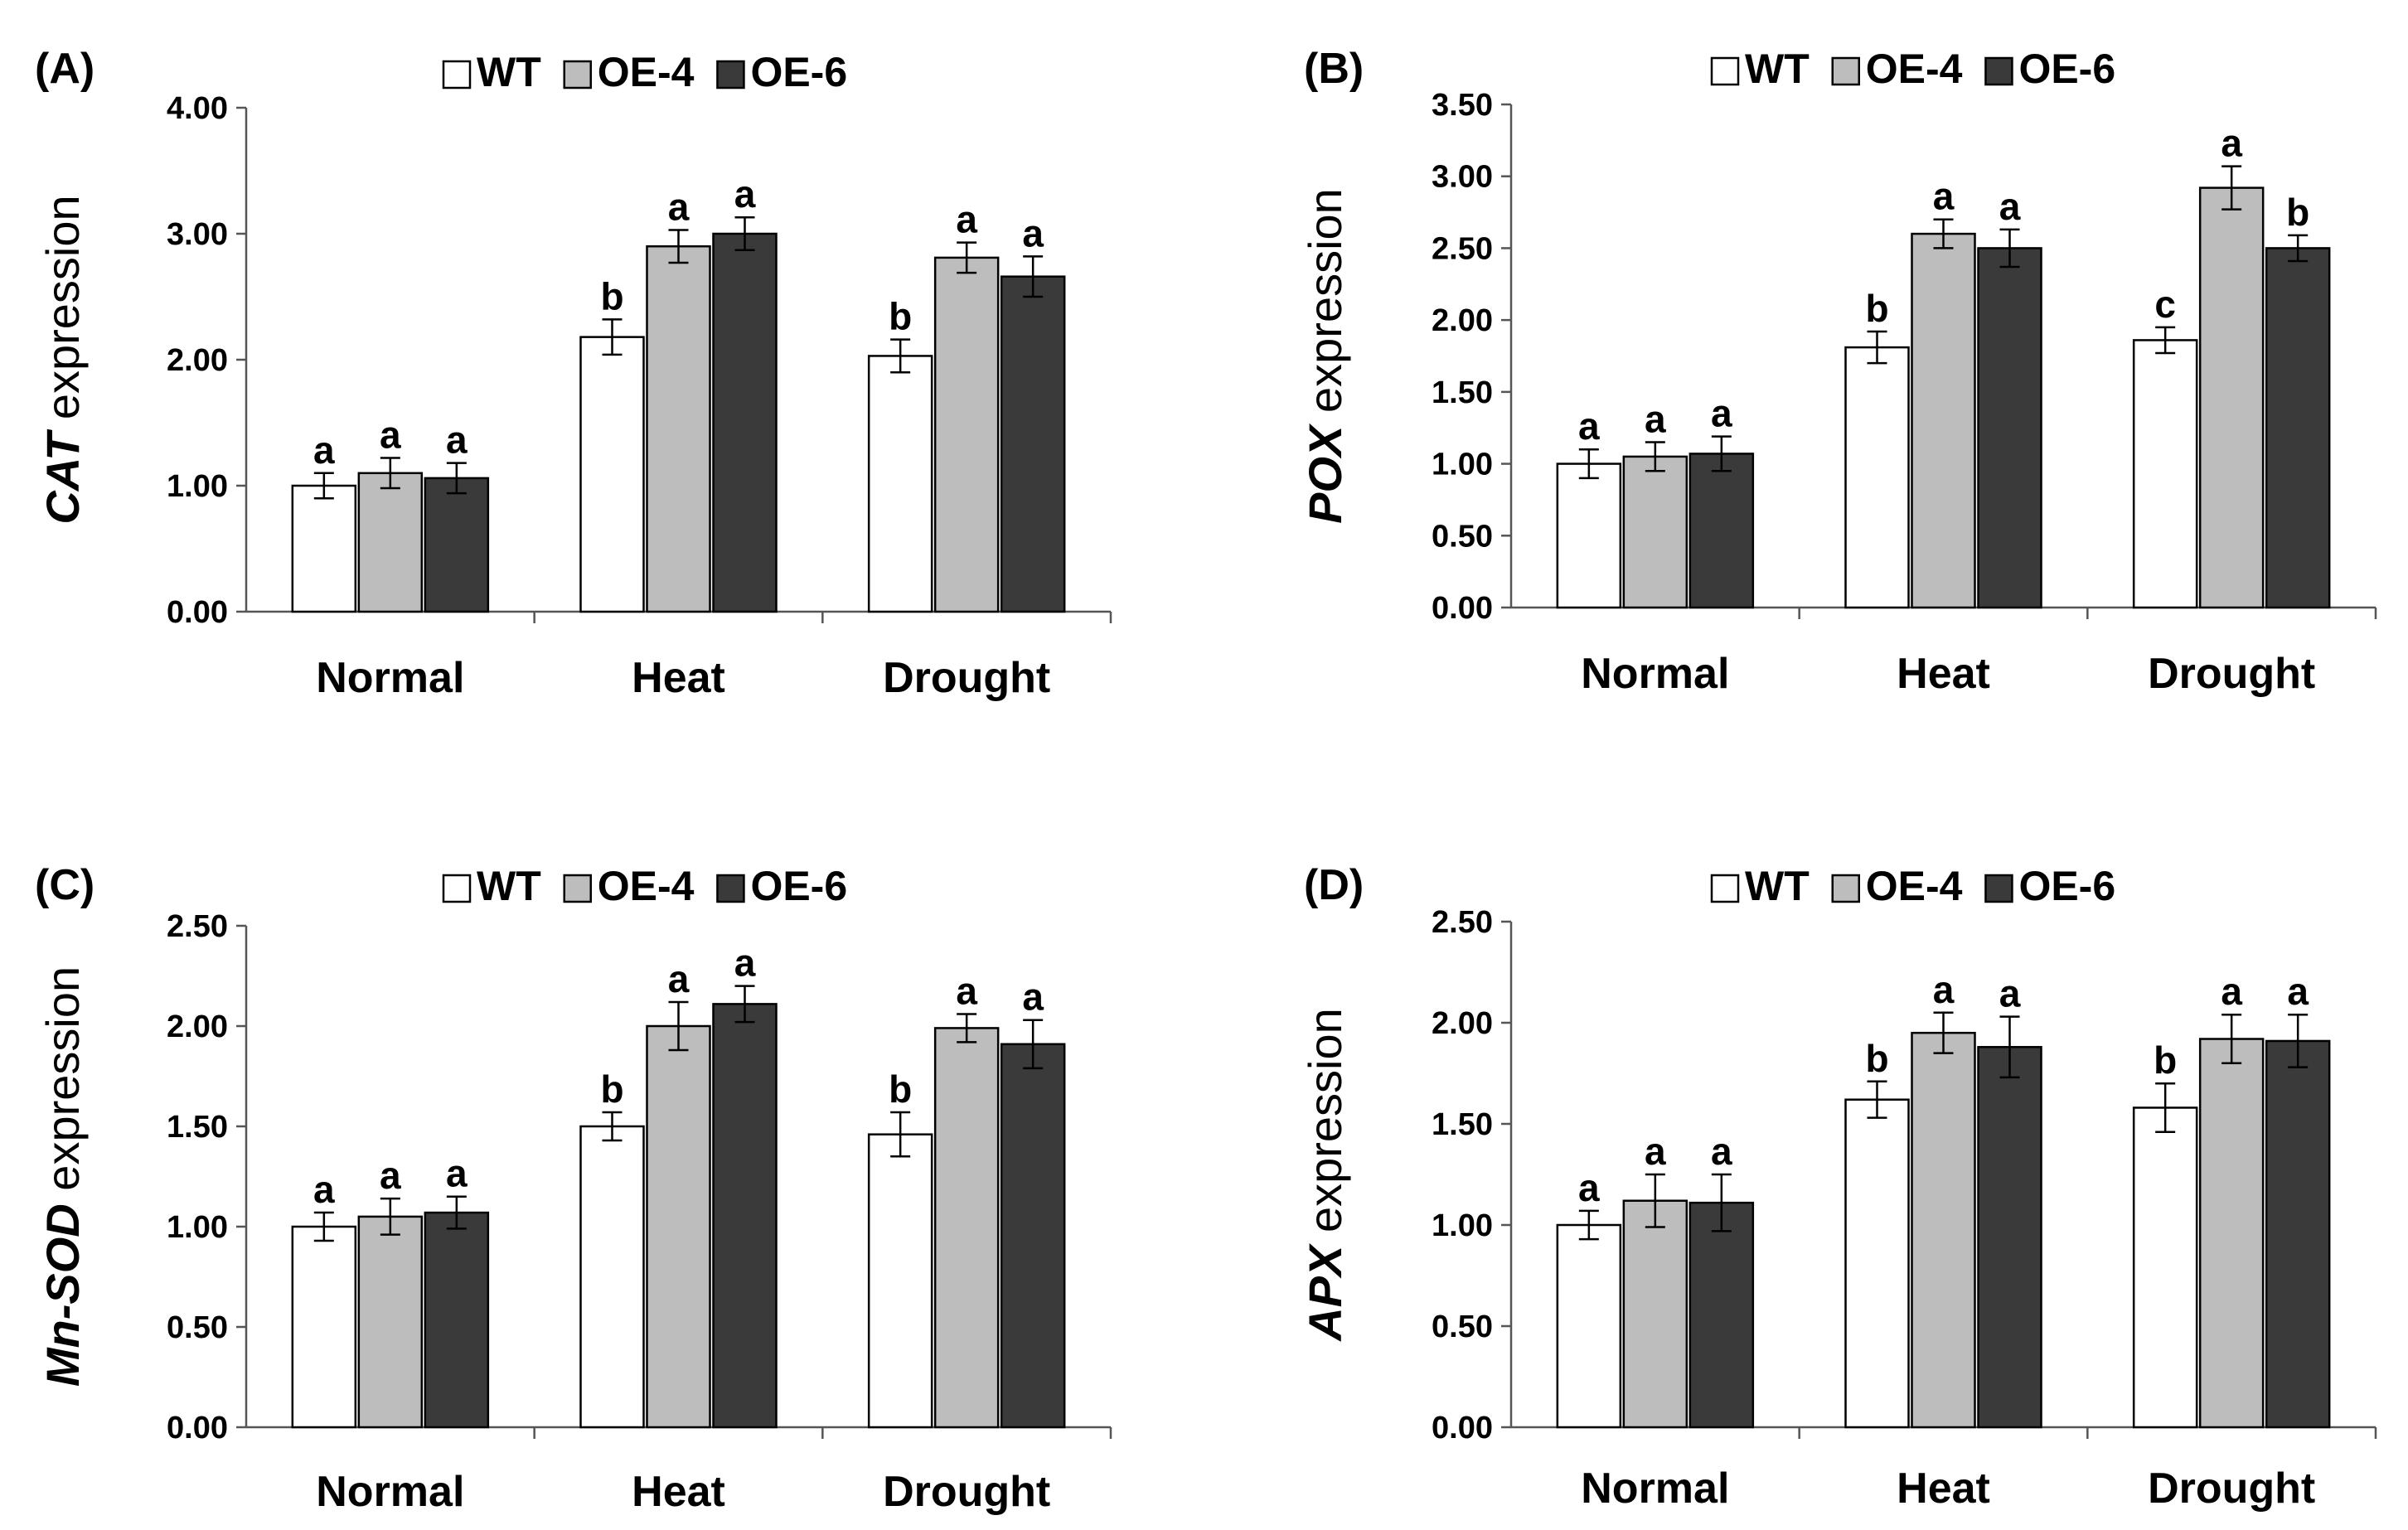  Describe the element at coordinates (1334, 69) in the screenshot. I see `panel-label: (B)` at that location.